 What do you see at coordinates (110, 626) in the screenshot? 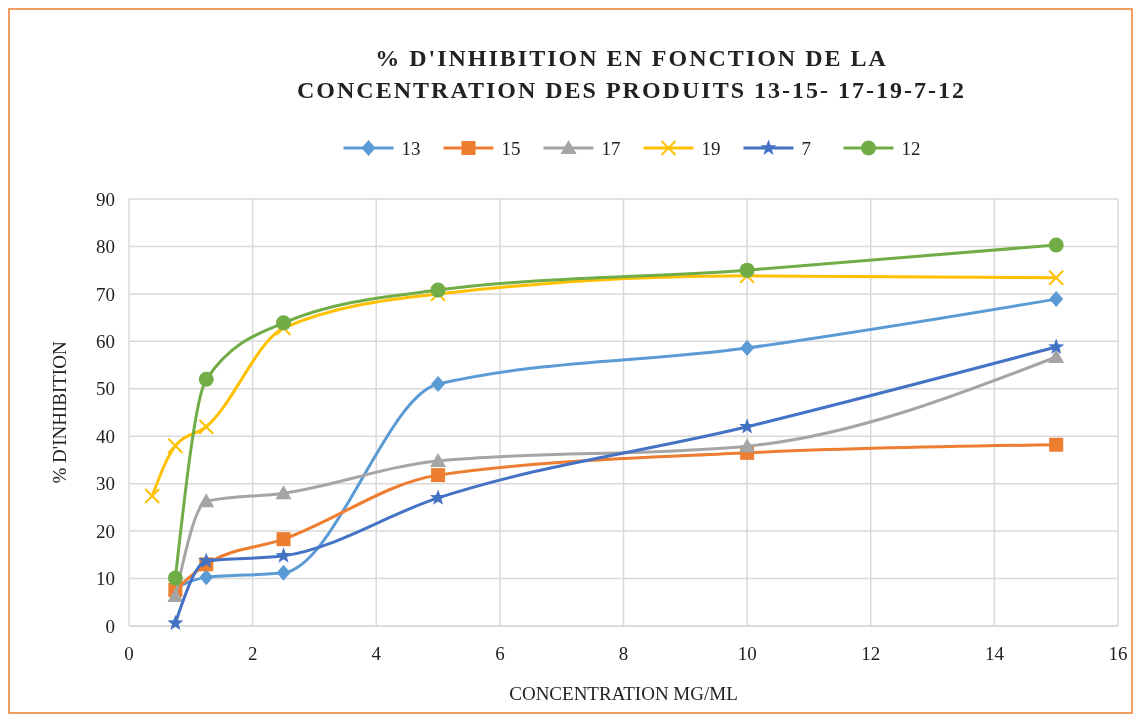
I see `y-tick-label: 0` at bounding box center [110, 626].